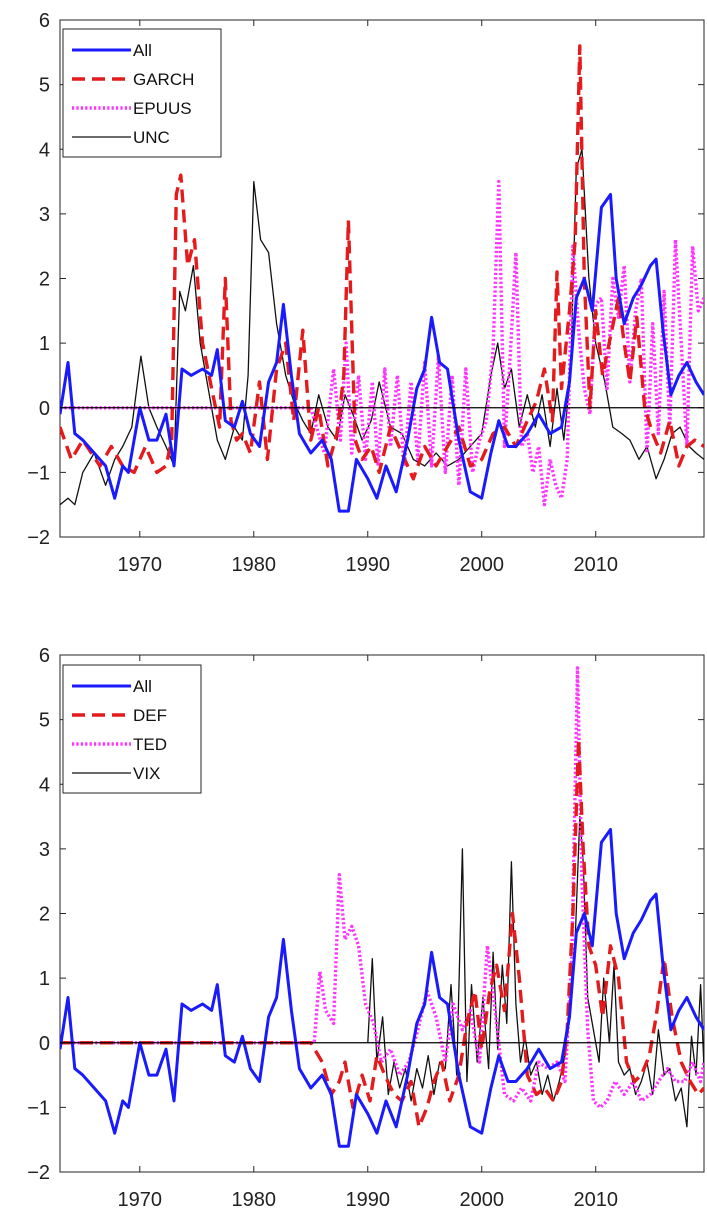 The image size is (707, 1218). Describe the element at coordinates (151, 137) in the screenshot. I see `legend-label-unc: UNC` at that location.